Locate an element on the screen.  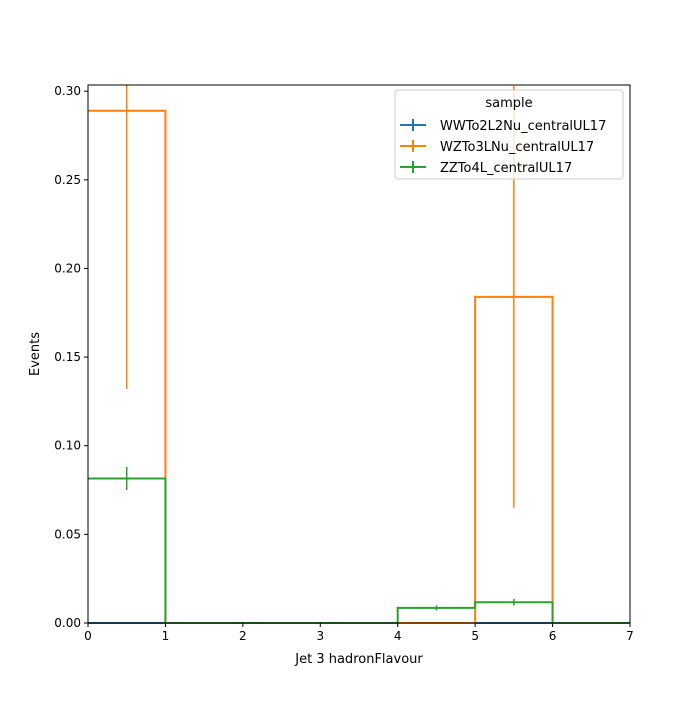
x-tick-label: 6 is located at coordinates (553, 636).